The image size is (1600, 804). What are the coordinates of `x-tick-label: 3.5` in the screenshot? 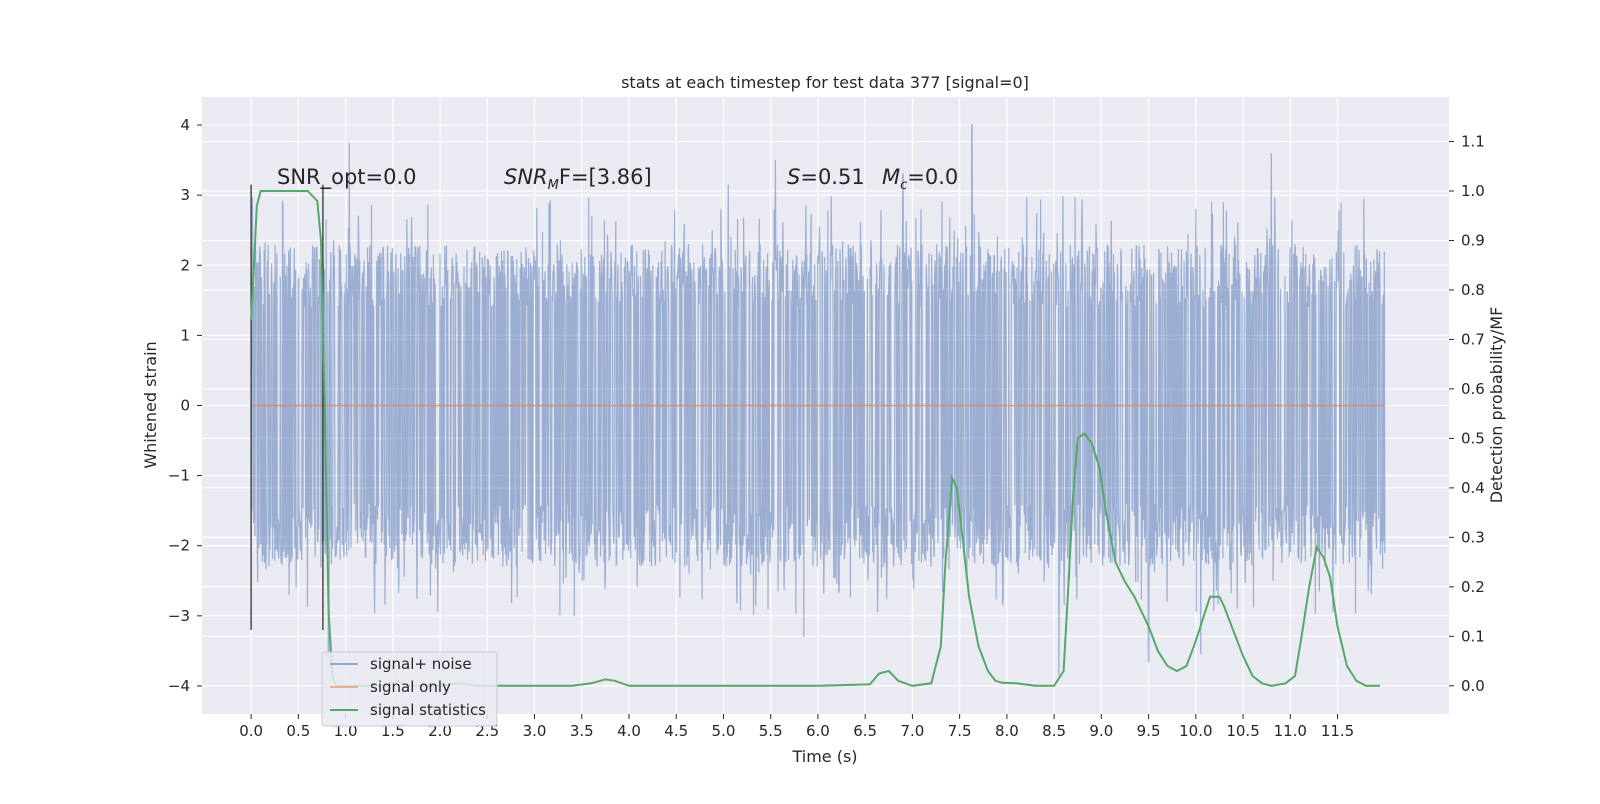 It's located at (582, 731).